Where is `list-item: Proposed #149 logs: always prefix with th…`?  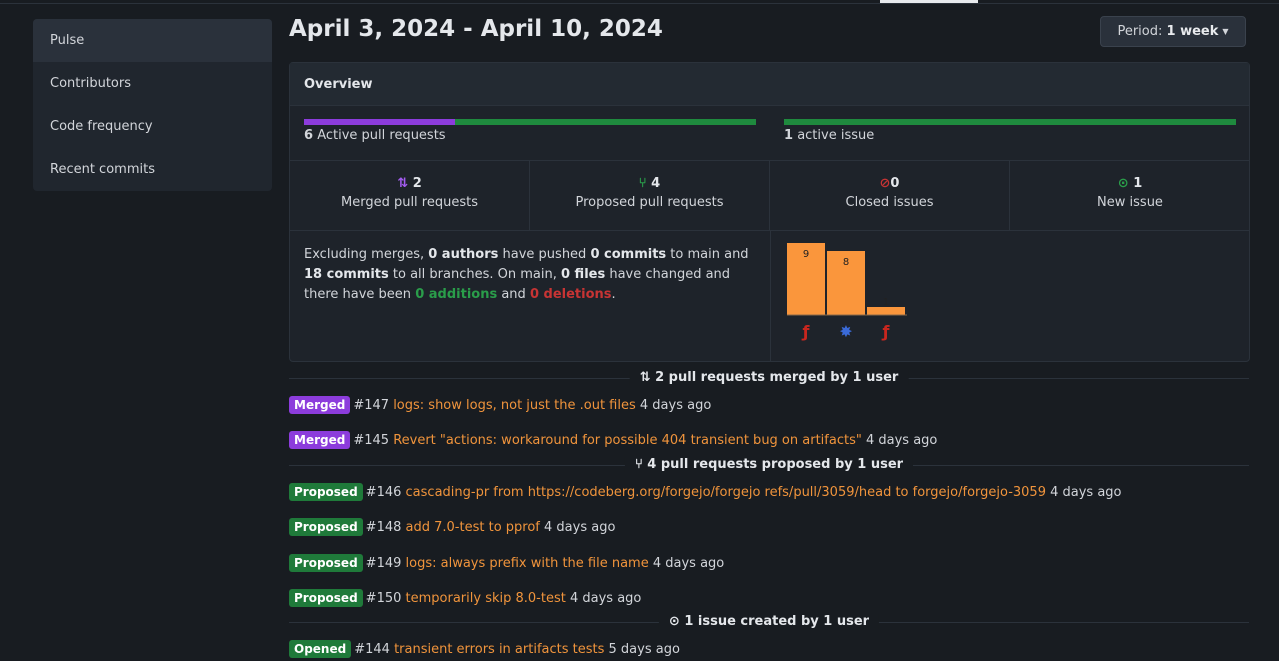 list-item: Proposed #149 logs: always prefix with th… is located at coordinates (506, 563).